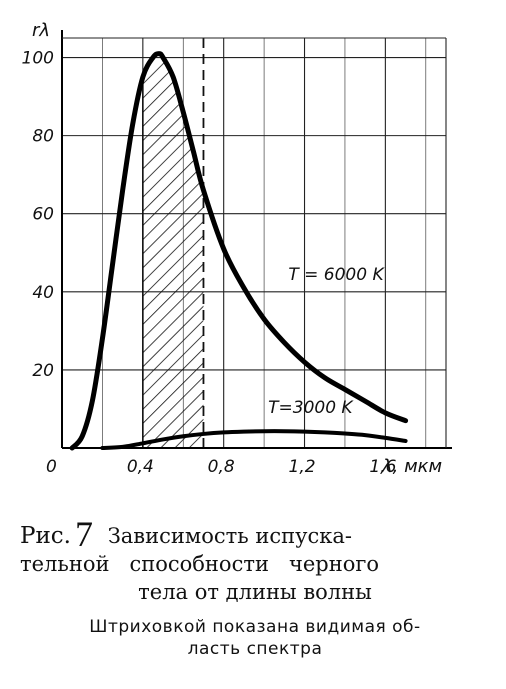 The image size is (506, 689). Describe the element at coordinates (229, 536) in the screenshot. I see `caption-title: Зависимость испуска-` at that location.